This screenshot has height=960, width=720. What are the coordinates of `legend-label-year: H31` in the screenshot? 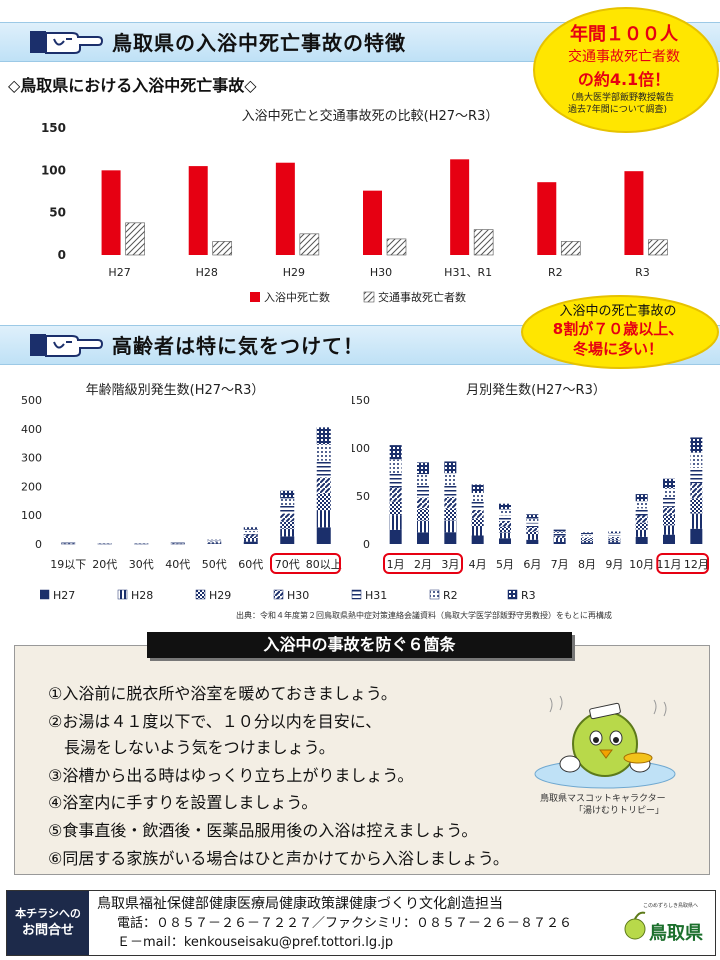 It's located at (376, 595).